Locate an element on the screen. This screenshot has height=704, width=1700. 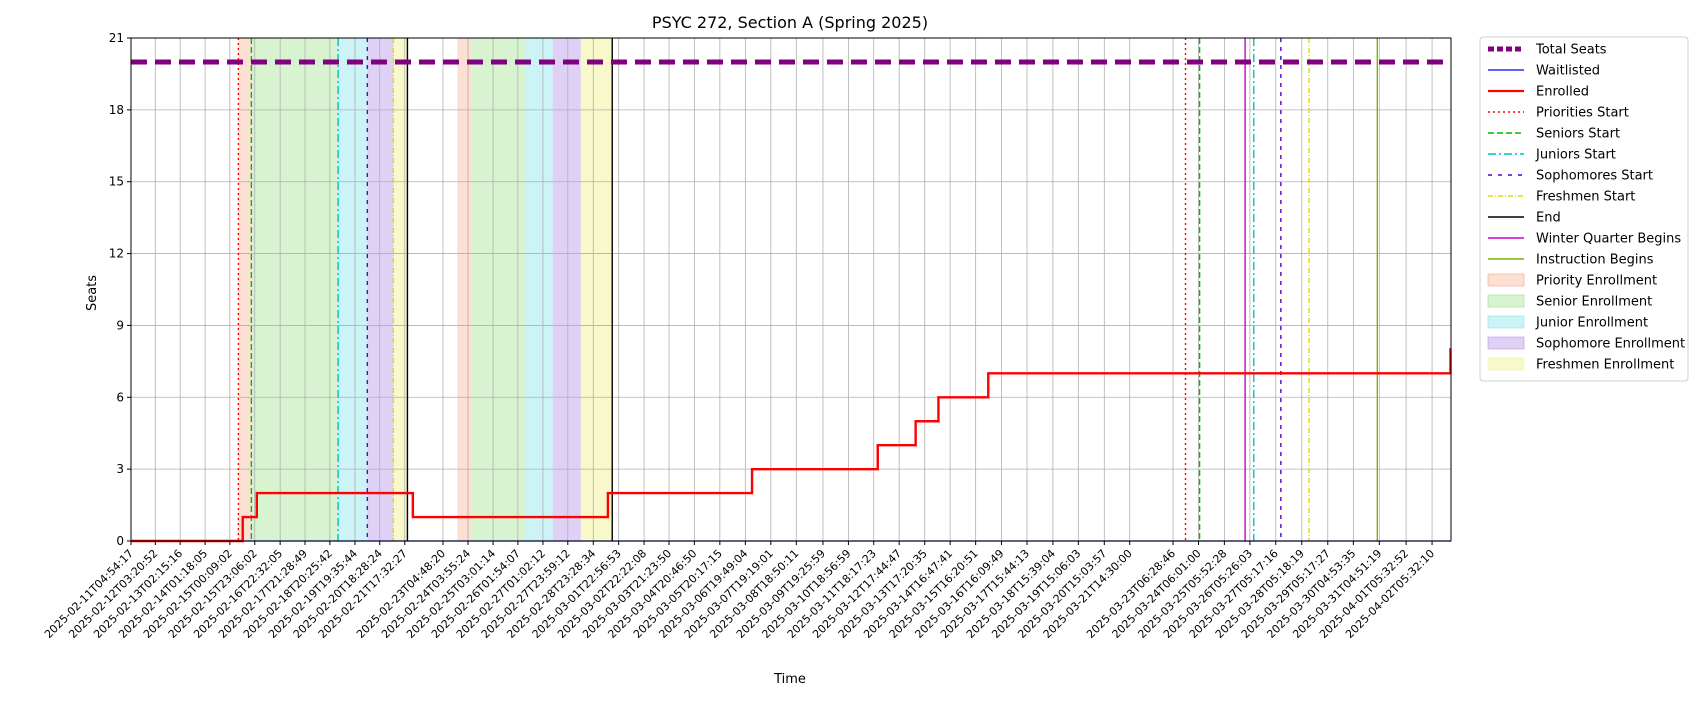
y-tick-label-7: 21 is located at coordinates (116, 38).